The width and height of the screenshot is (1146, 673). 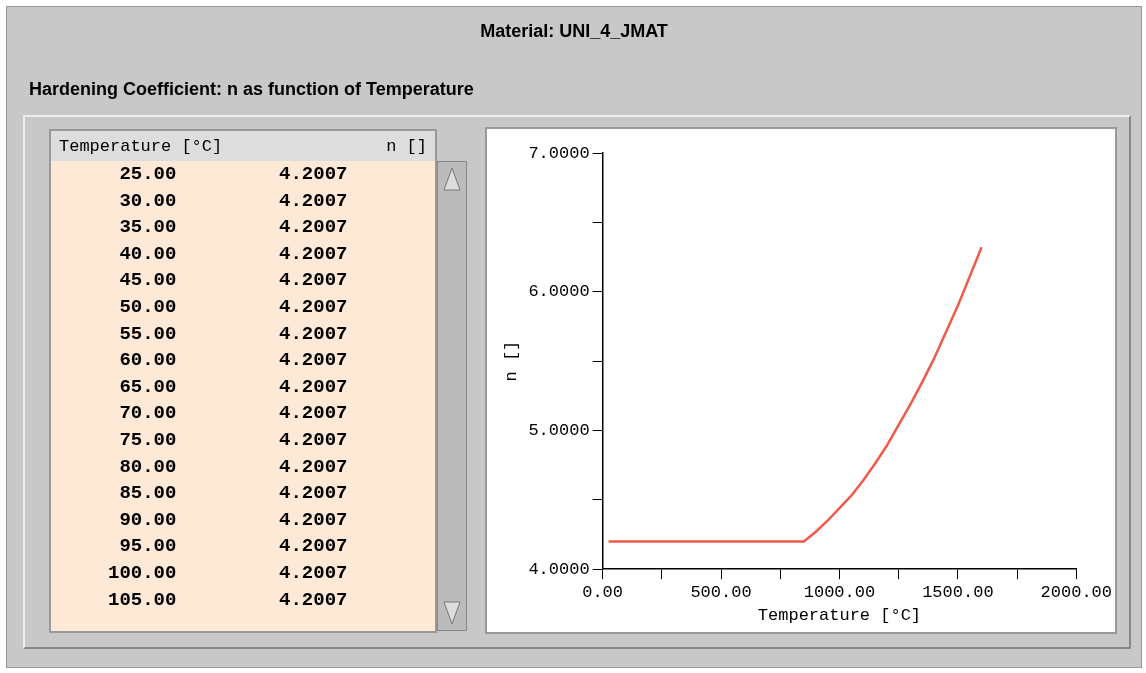 What do you see at coordinates (228, 600) in the screenshot?
I see `text: 105.00 4.2007` at bounding box center [228, 600].